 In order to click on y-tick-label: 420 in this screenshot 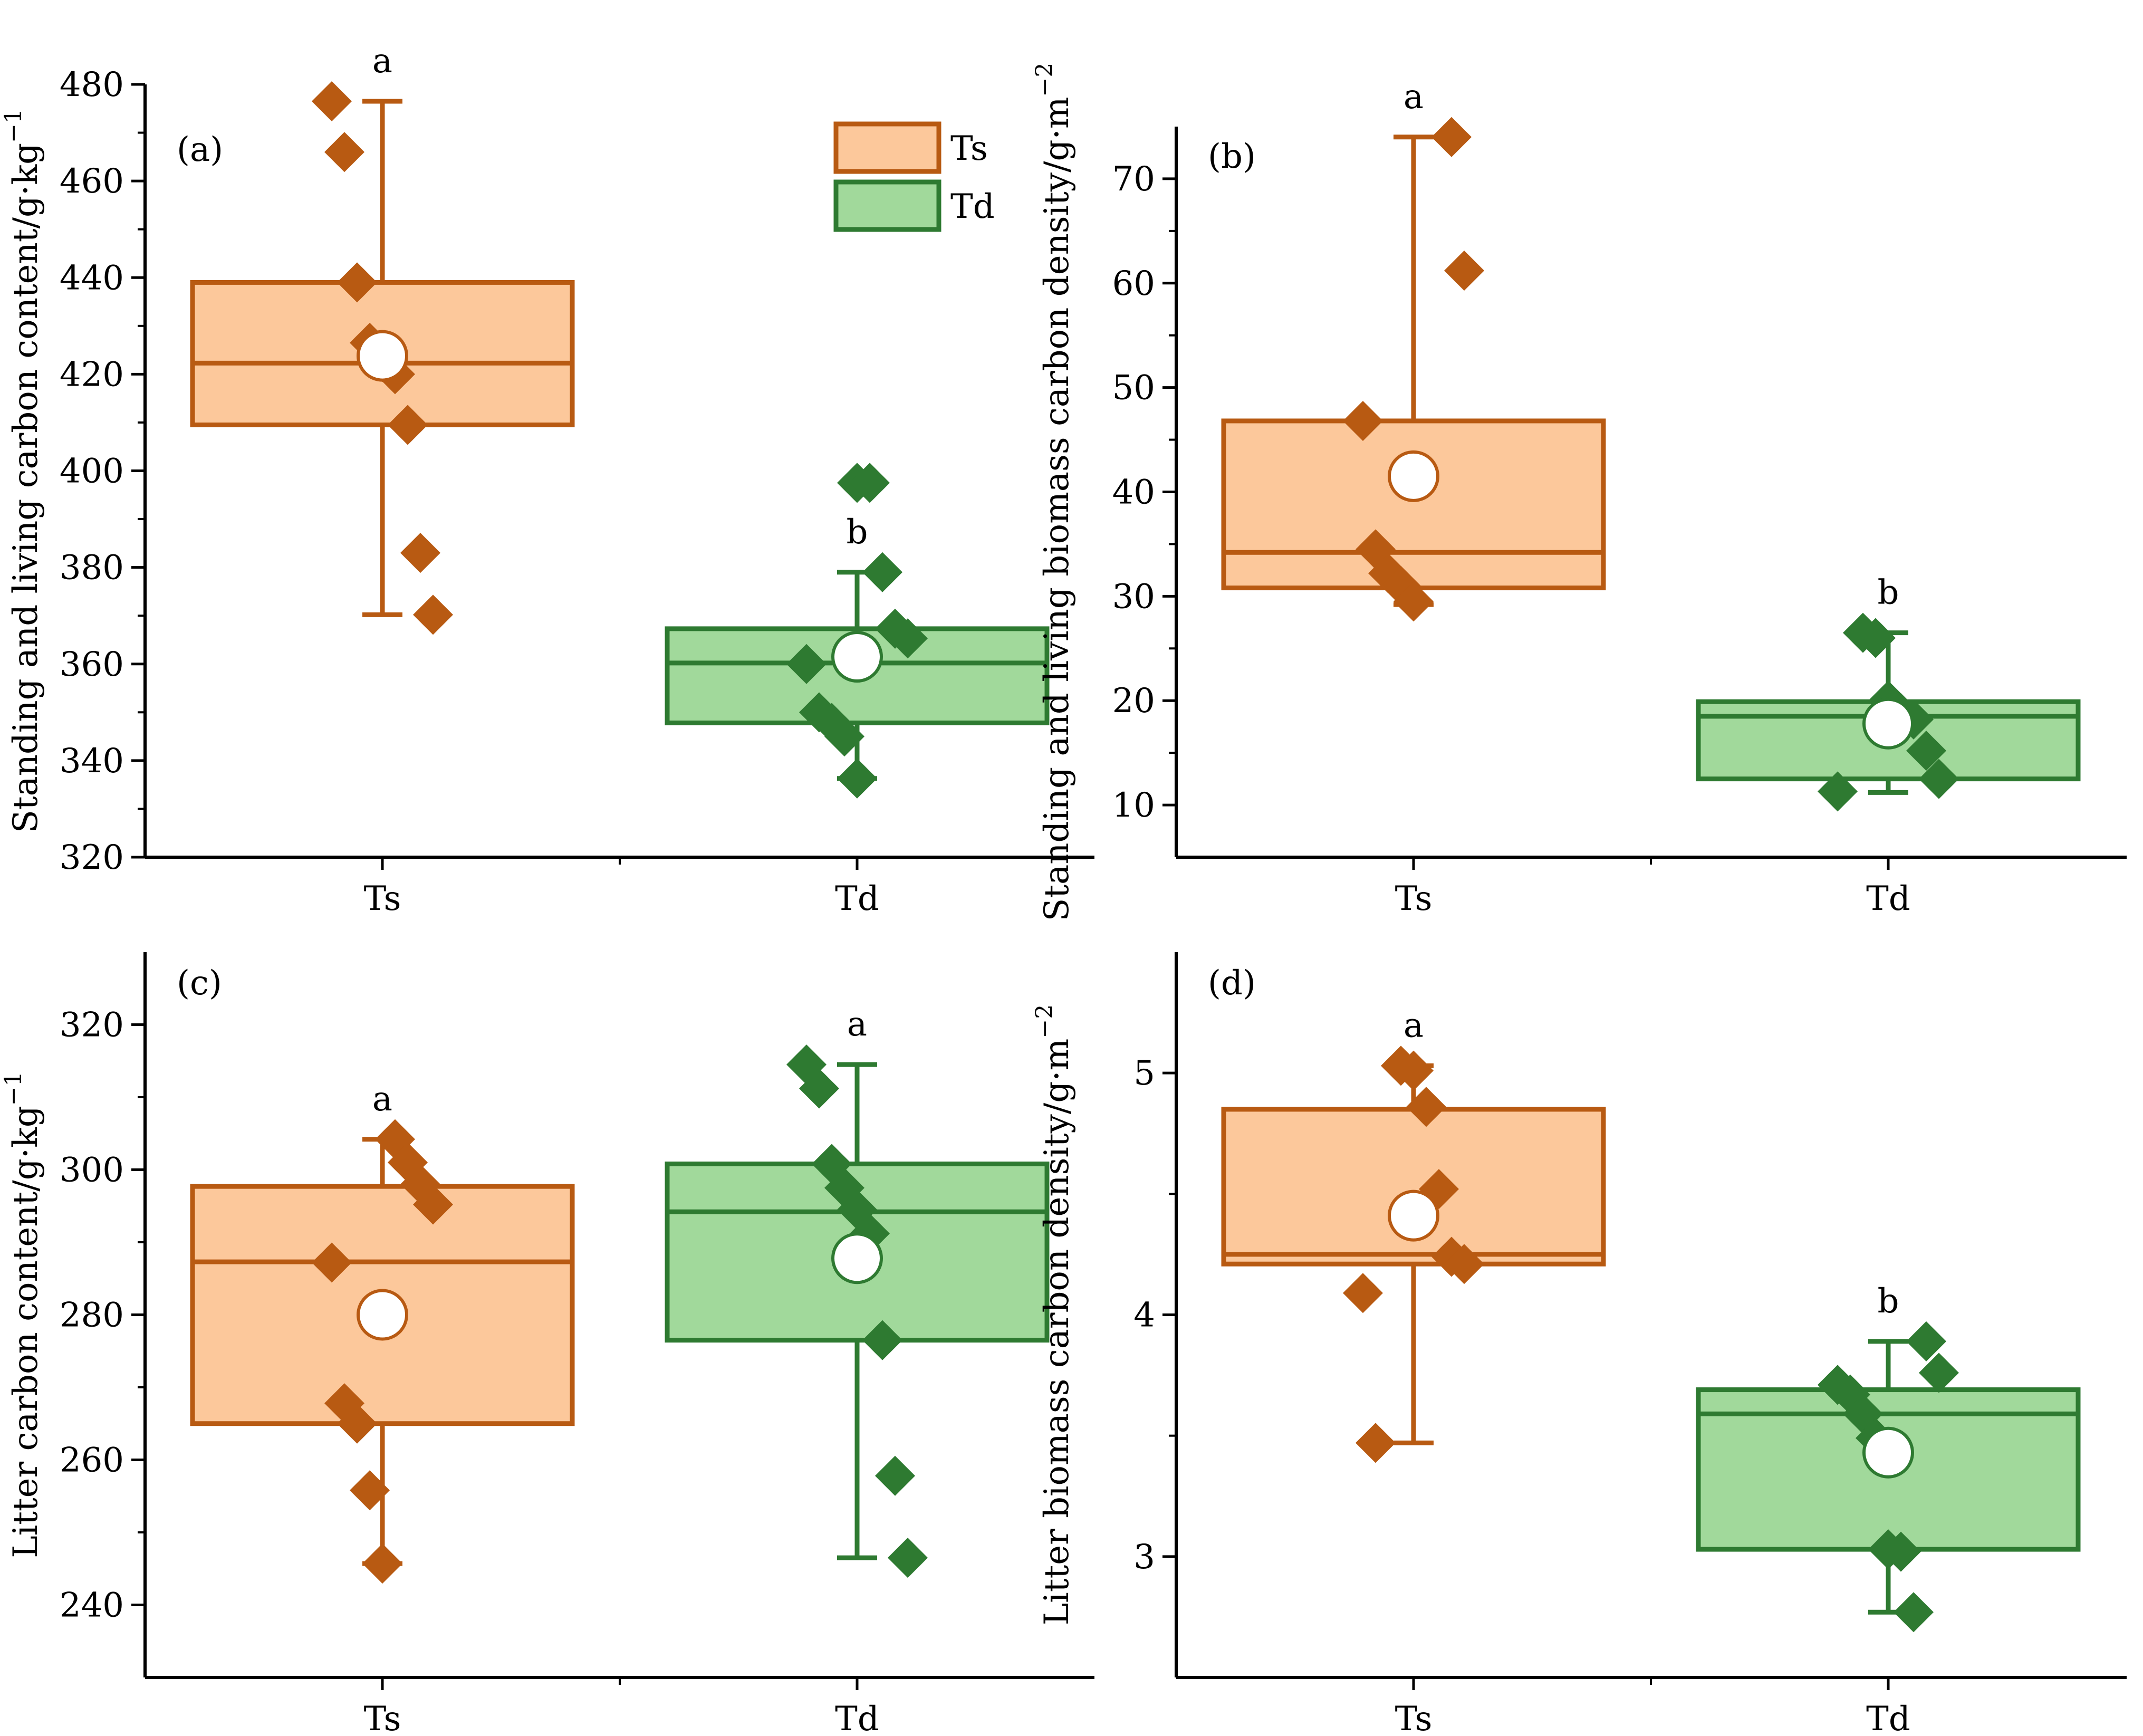, I will do `click(92, 374)`.